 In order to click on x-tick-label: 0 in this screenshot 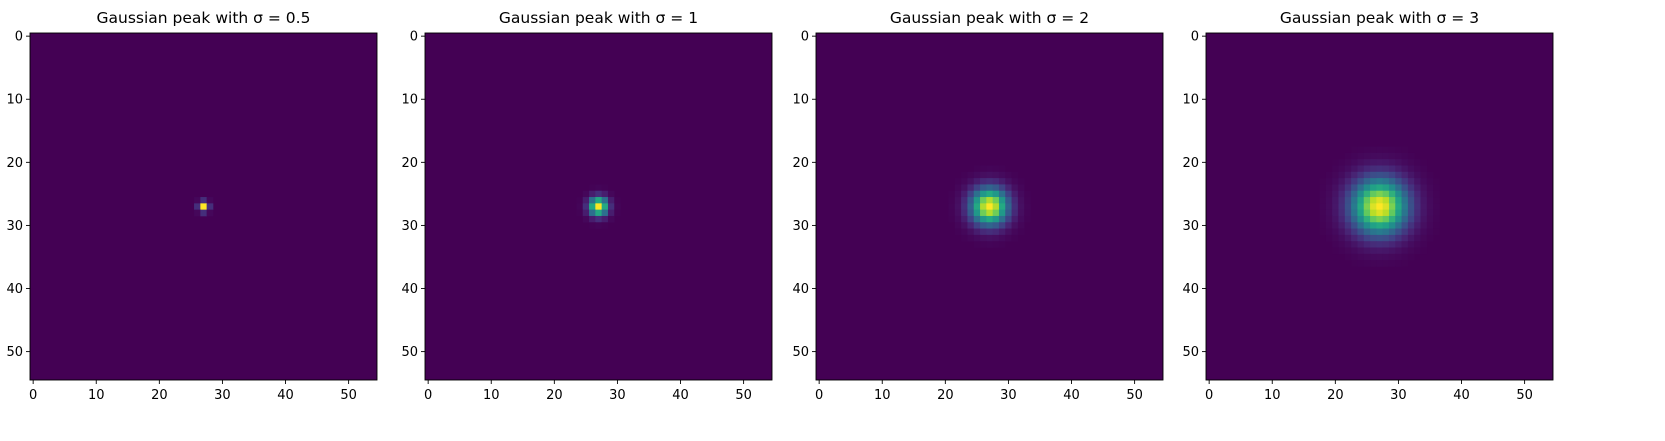, I will do `click(1209, 395)`.